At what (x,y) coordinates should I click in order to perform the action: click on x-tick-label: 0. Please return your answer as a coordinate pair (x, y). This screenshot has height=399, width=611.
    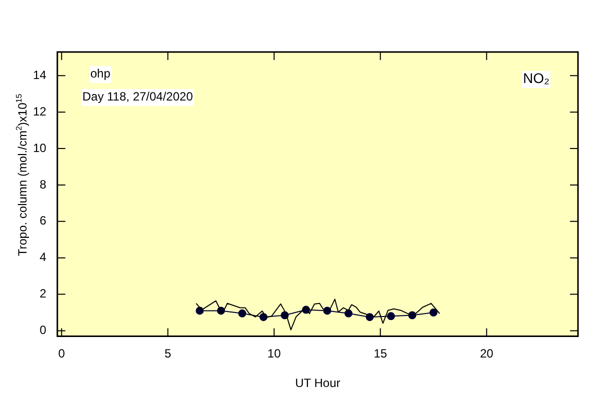
    Looking at the image, I should click on (62, 353).